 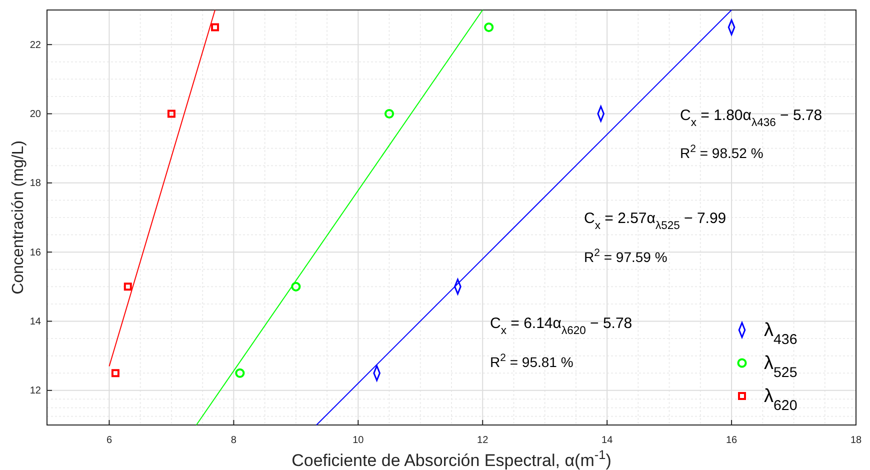 I want to click on y-tick-label: 18, so click(x=36, y=184).